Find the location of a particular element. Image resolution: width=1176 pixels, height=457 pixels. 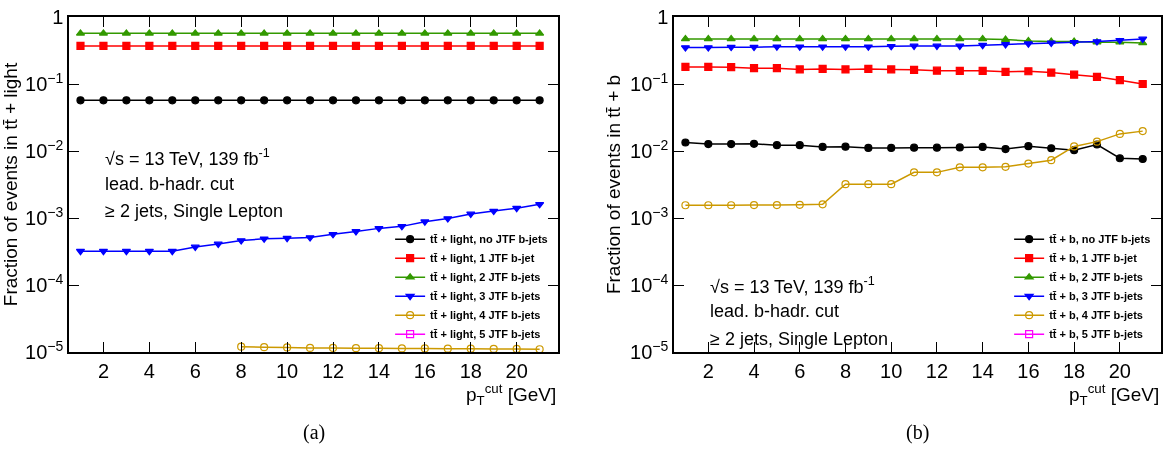

legend-label: tt̄ + b, 1 JTF b-jet is located at coordinates (1093, 258).